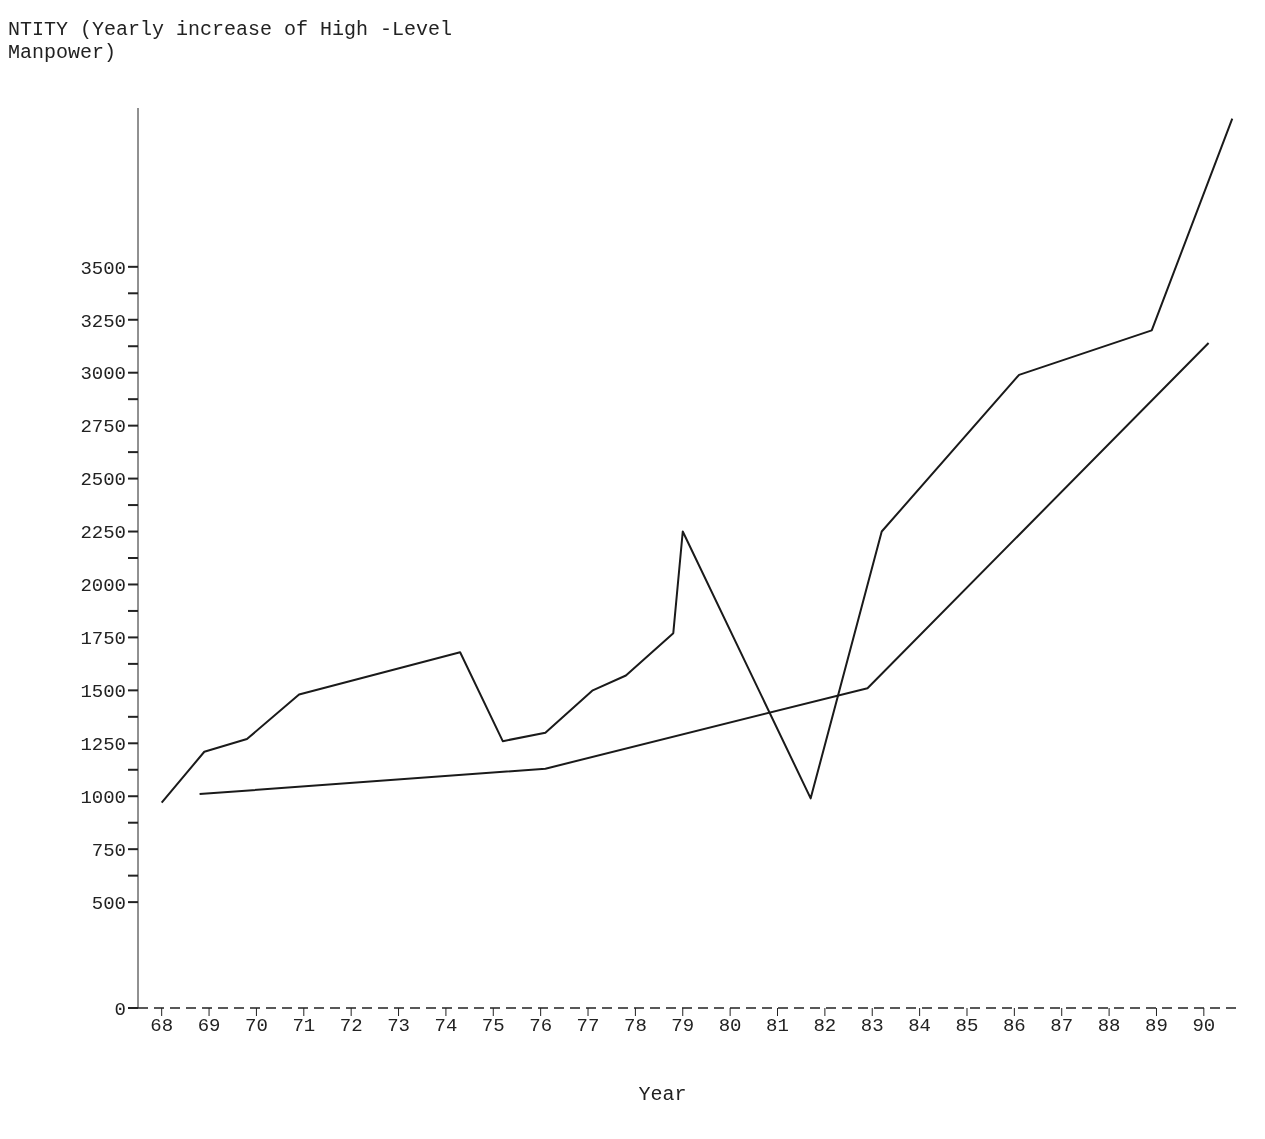 This screenshot has width=1265, height=1139. Describe the element at coordinates (120, 1009) in the screenshot. I see `y-tick-label: 0` at that location.